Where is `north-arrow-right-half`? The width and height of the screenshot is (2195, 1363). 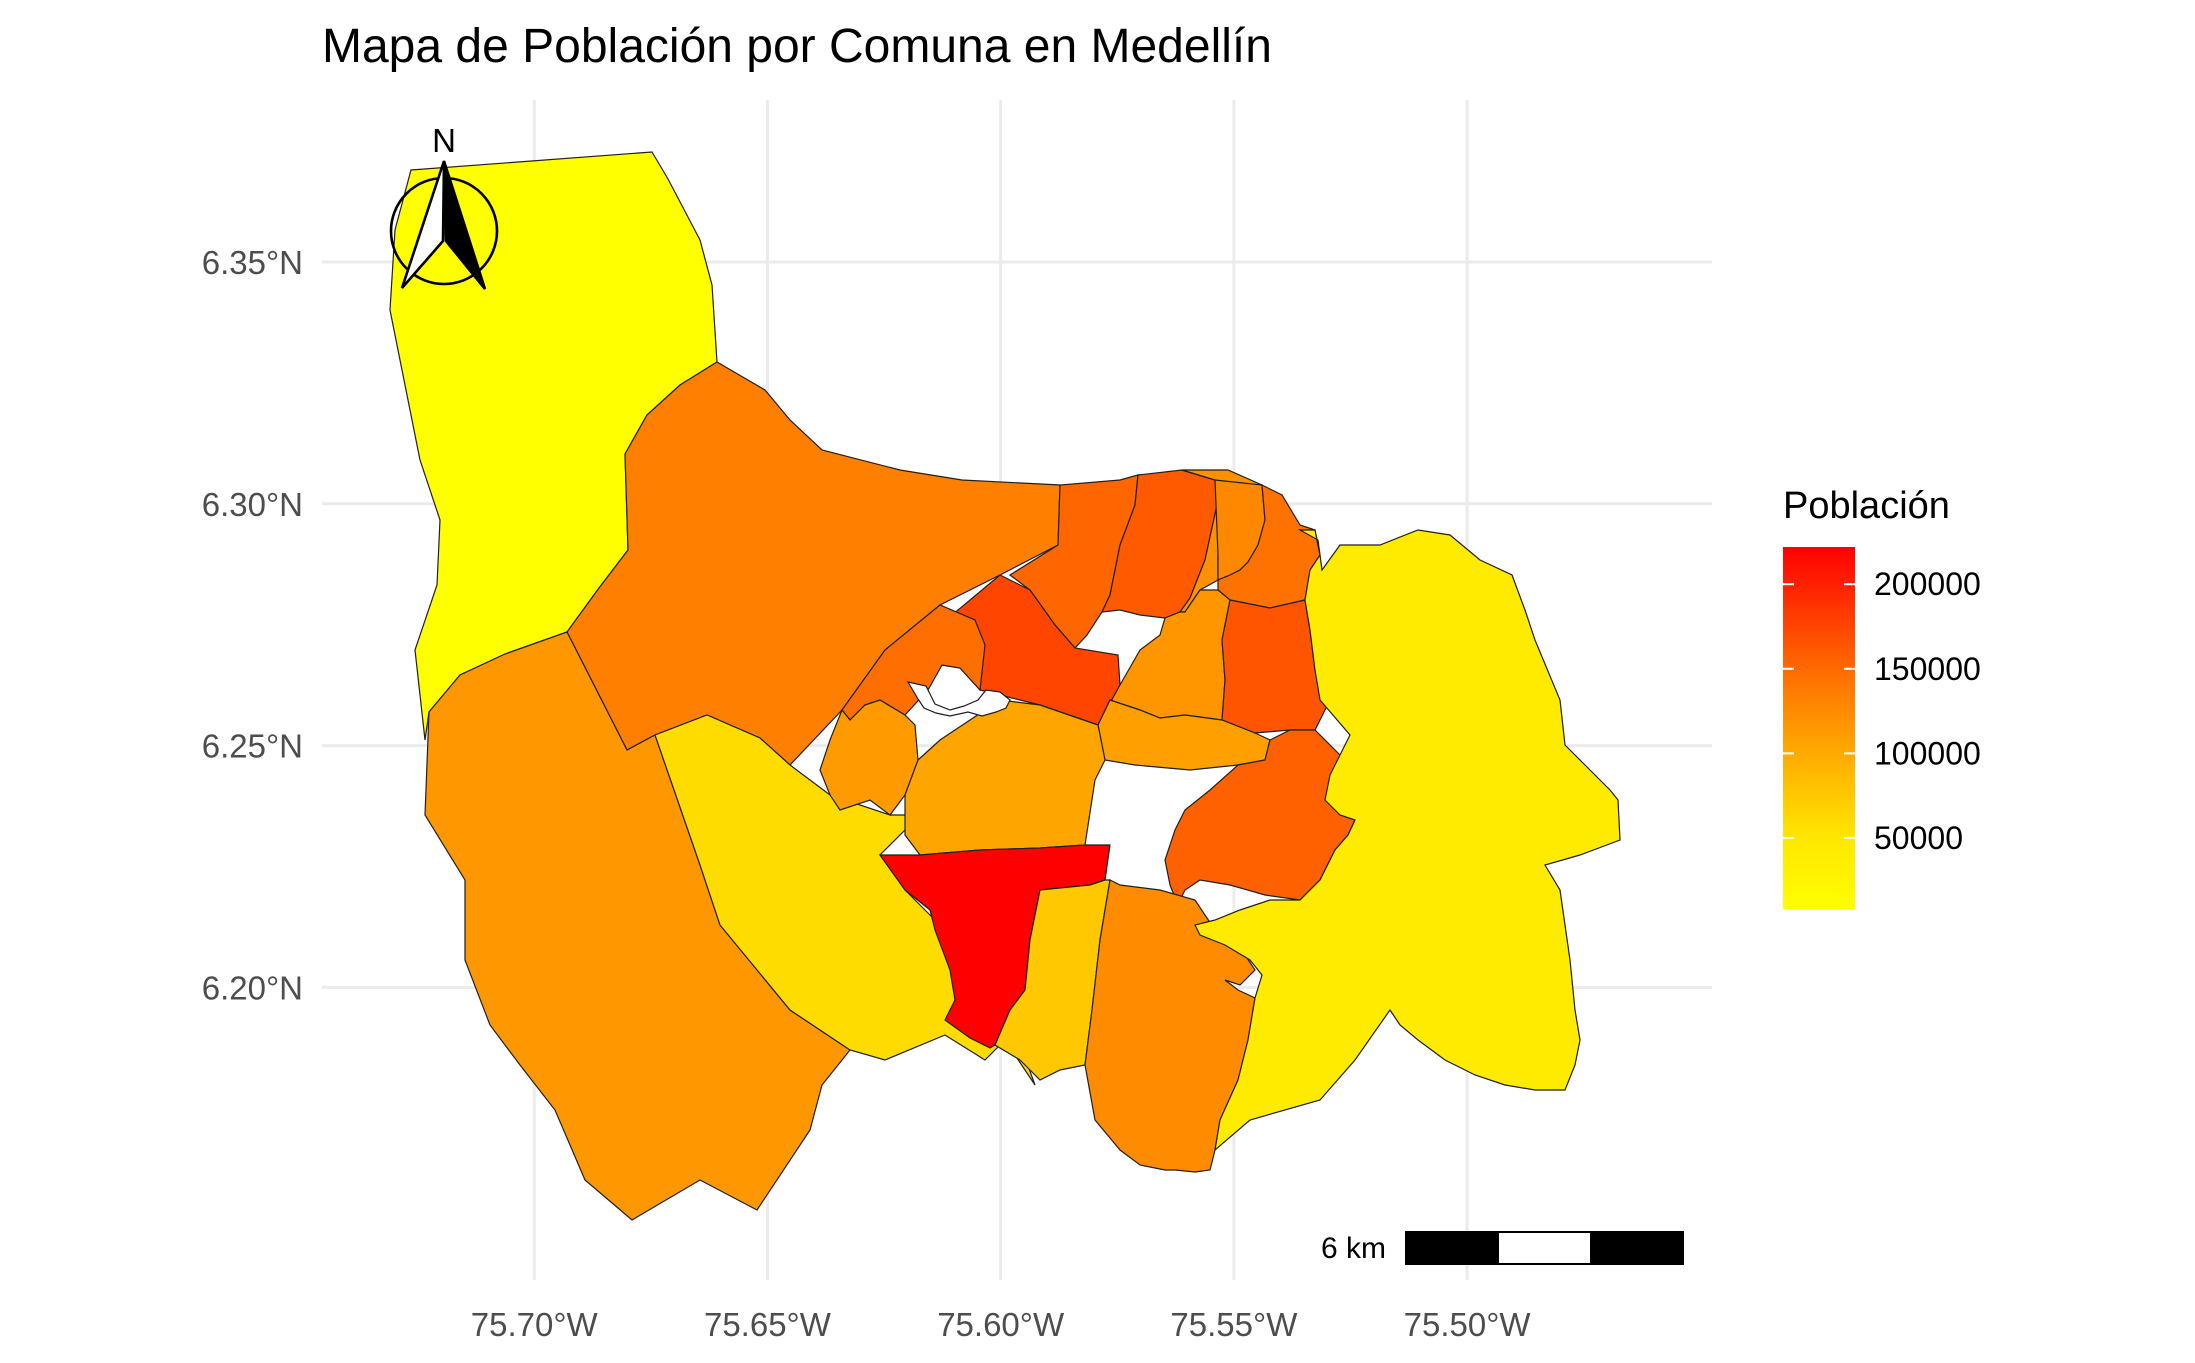
north-arrow-right-half is located at coordinates (464, 225).